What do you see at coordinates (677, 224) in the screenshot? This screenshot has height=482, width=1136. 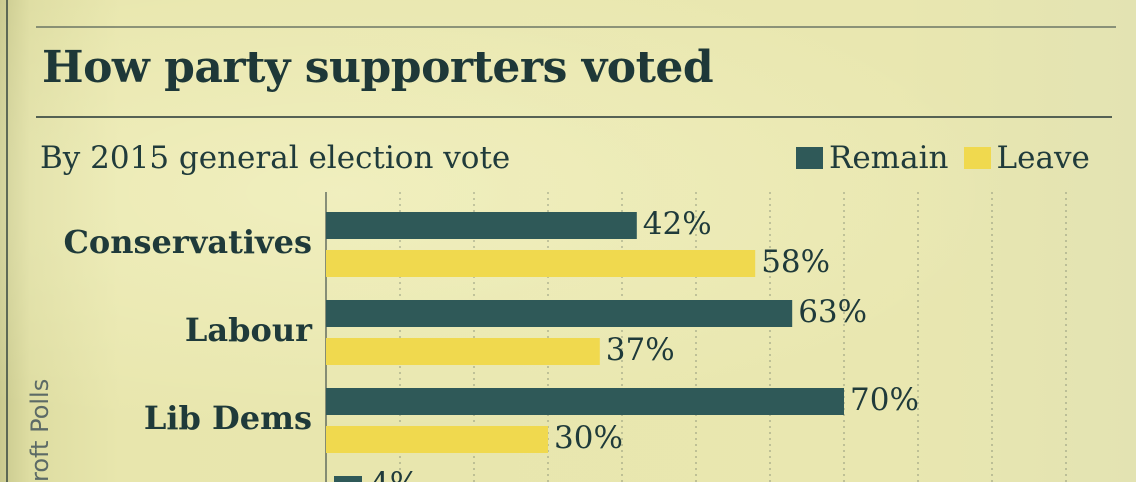 I see `value-label-conservatives-remain: 42%` at bounding box center [677, 224].